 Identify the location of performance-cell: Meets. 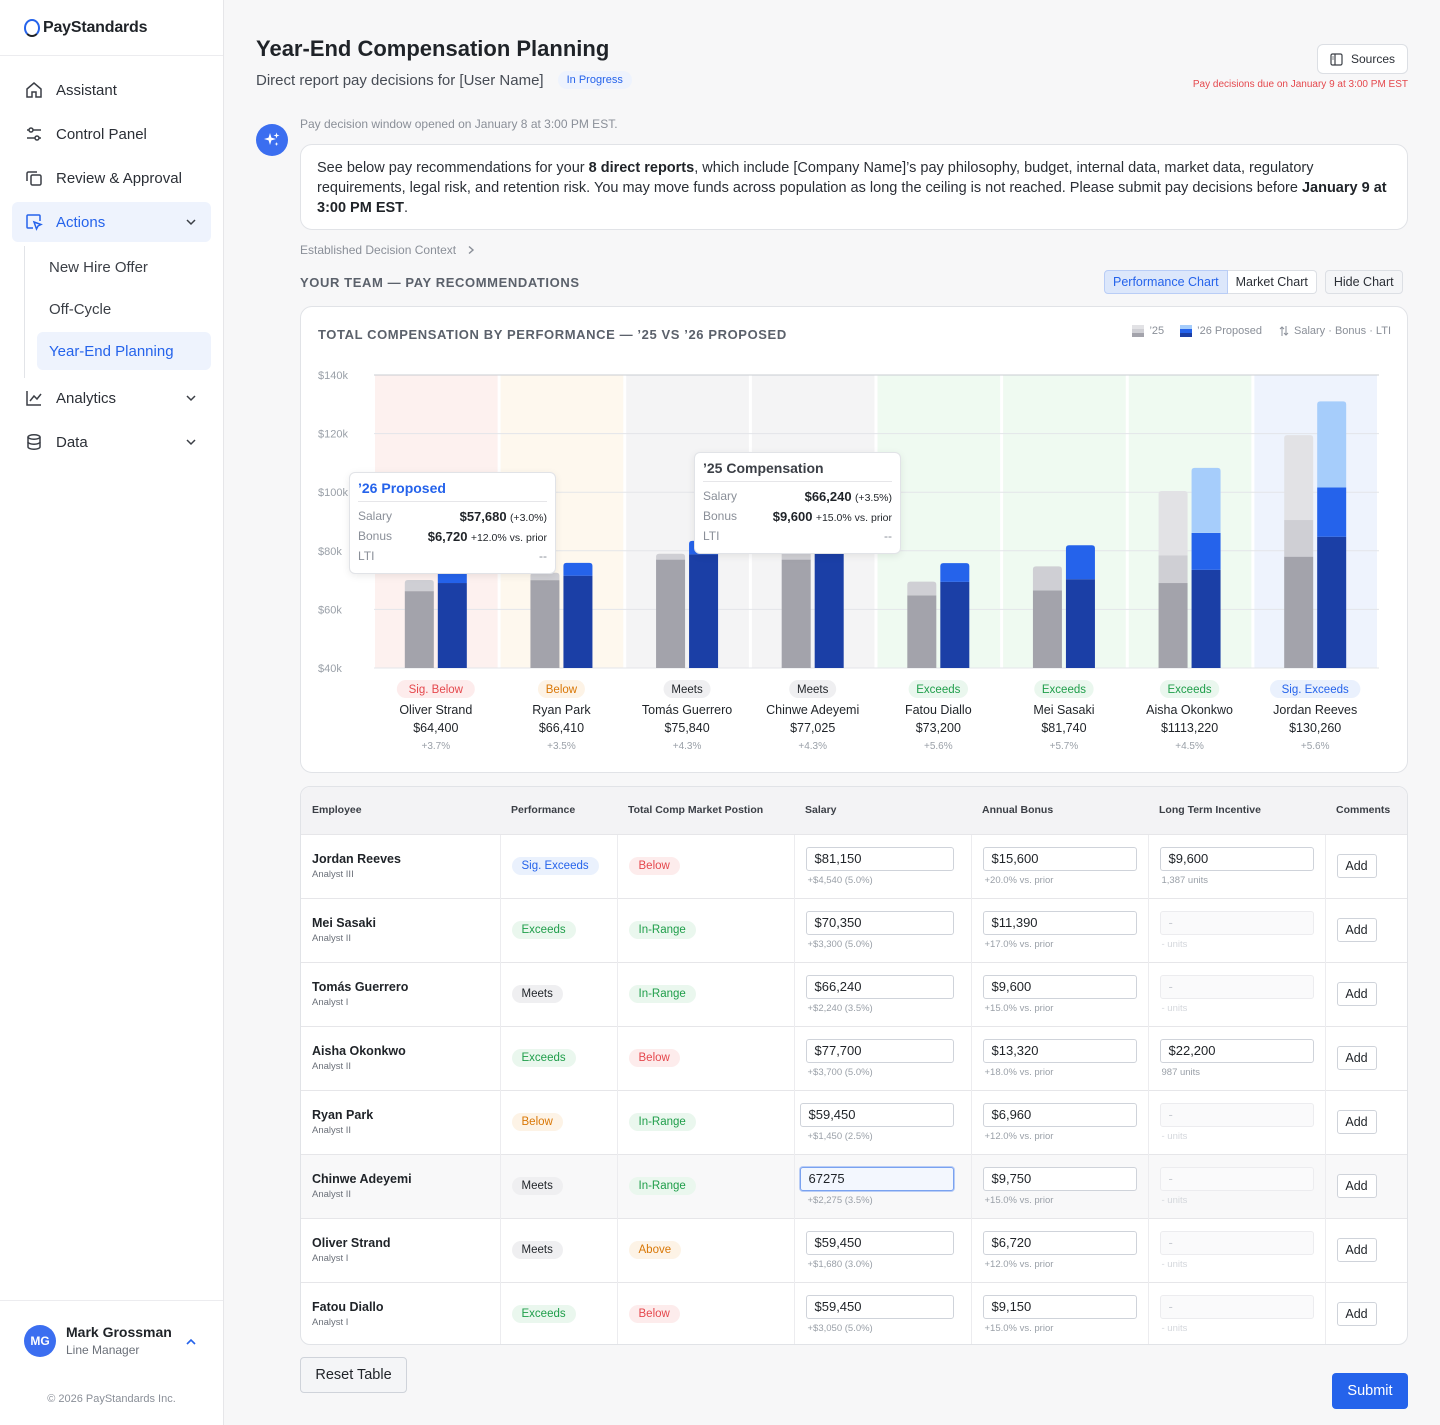
(559, 1250).